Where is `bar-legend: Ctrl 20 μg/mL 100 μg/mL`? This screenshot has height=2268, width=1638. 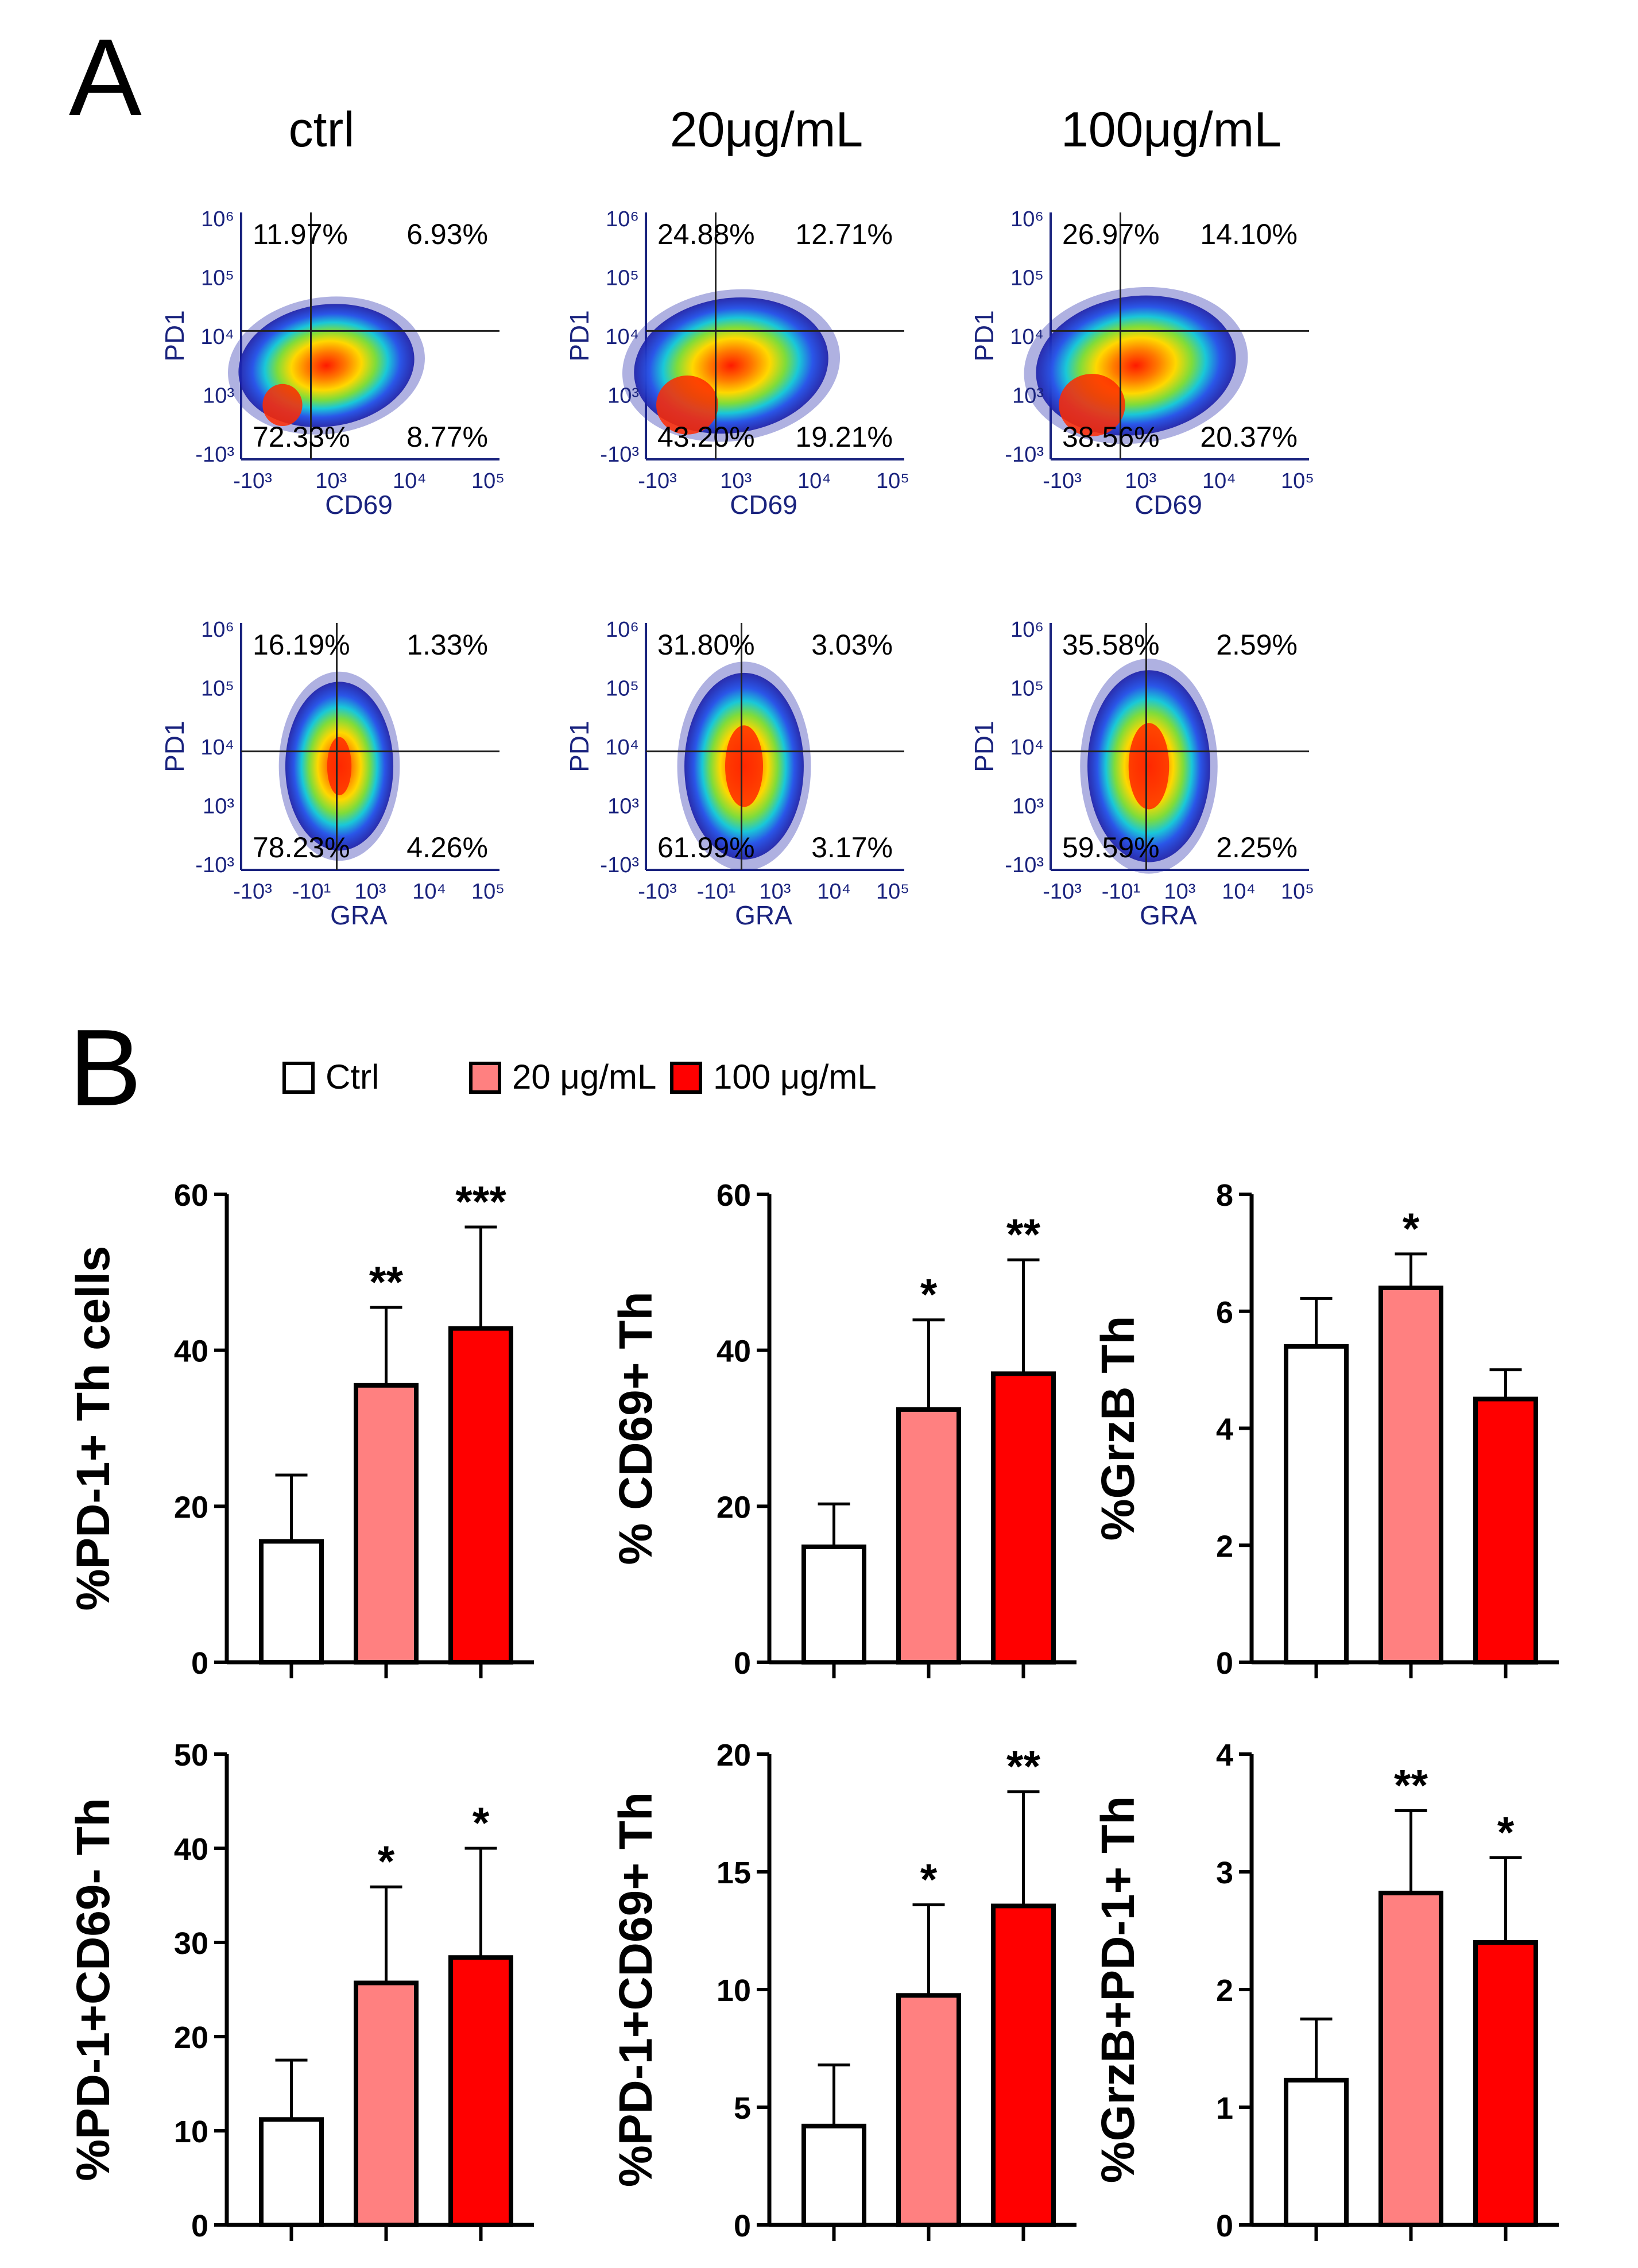 bar-legend: Ctrl 20 μg/mL 100 μg/mL is located at coordinates (579, 1077).